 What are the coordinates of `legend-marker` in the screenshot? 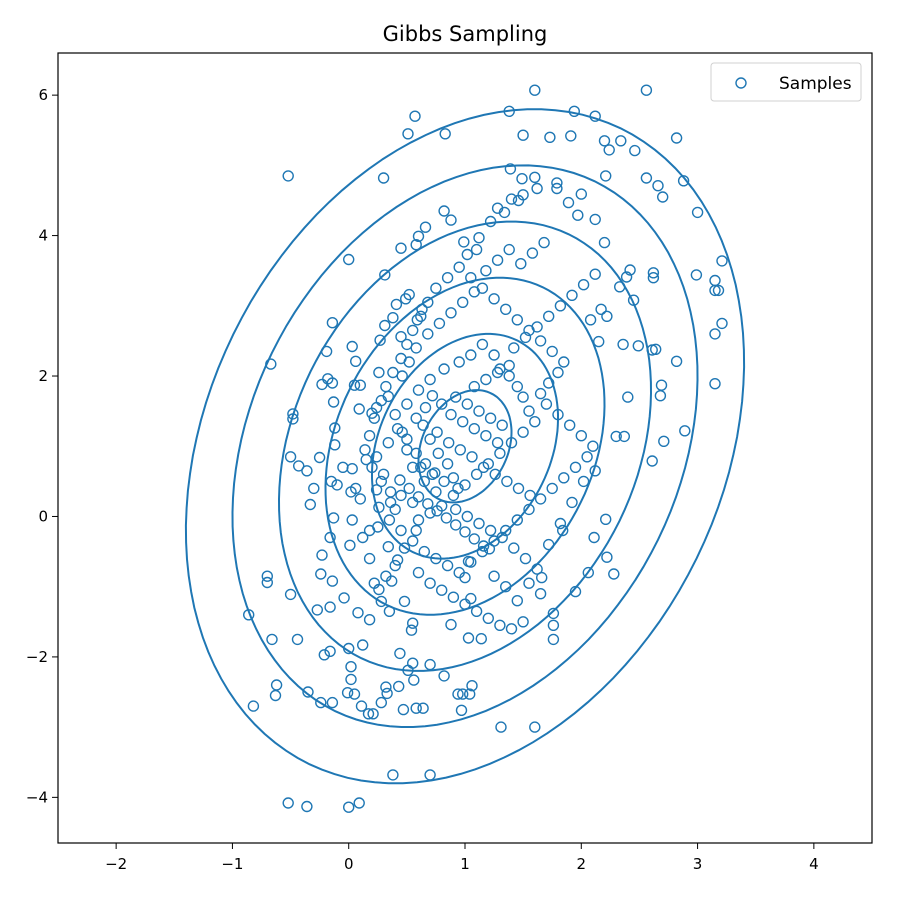 It's located at (741, 83).